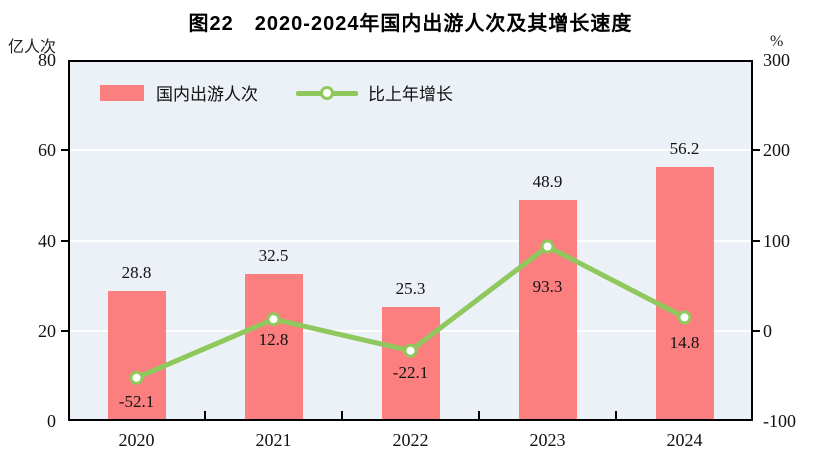  What do you see at coordinates (122, 92) in the screenshot?
I see `legend-bar-swatch` at bounding box center [122, 92].